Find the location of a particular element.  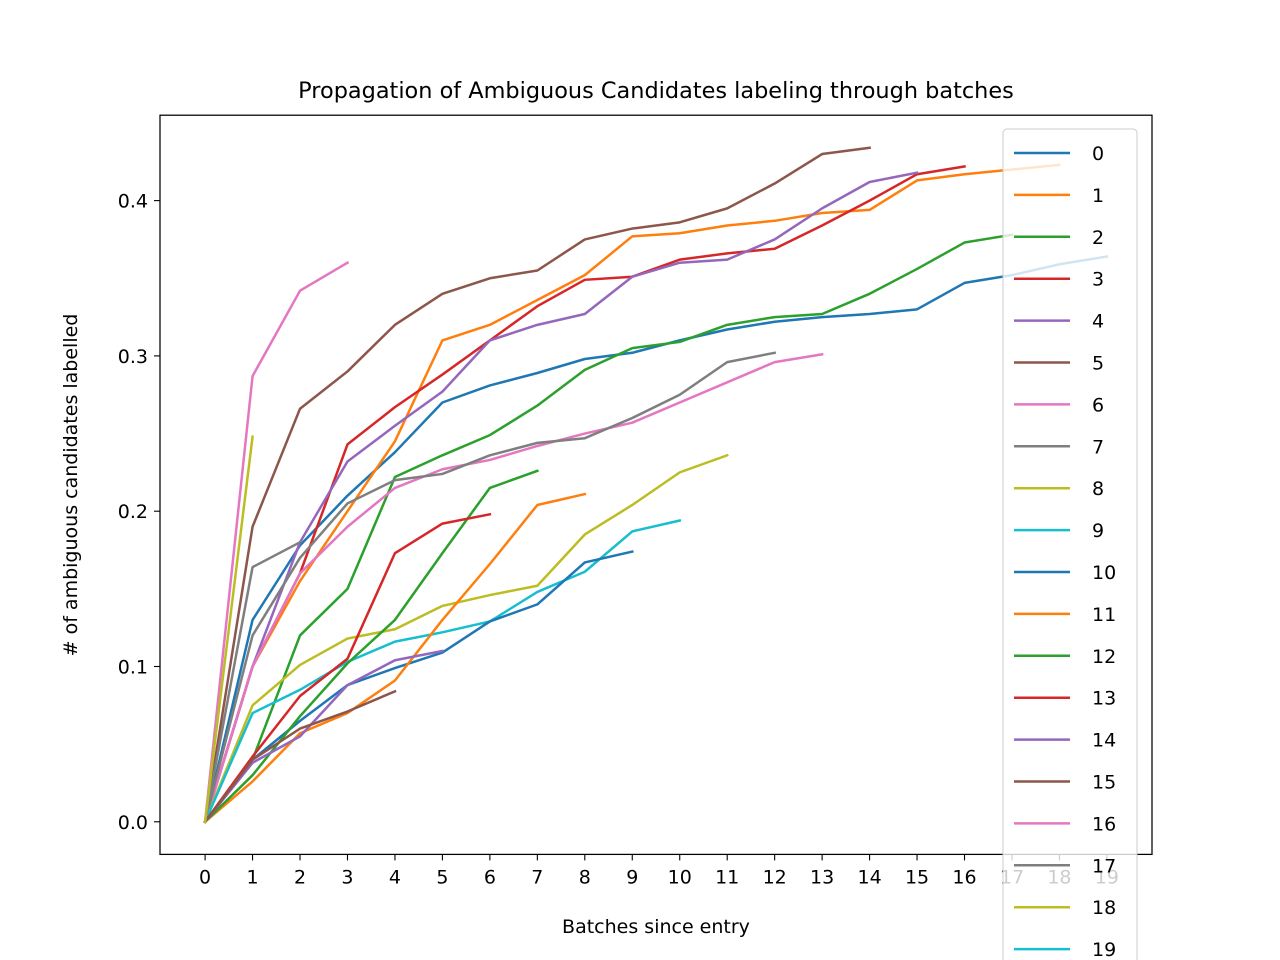

legend-label-7: 7 is located at coordinates (1098, 447).